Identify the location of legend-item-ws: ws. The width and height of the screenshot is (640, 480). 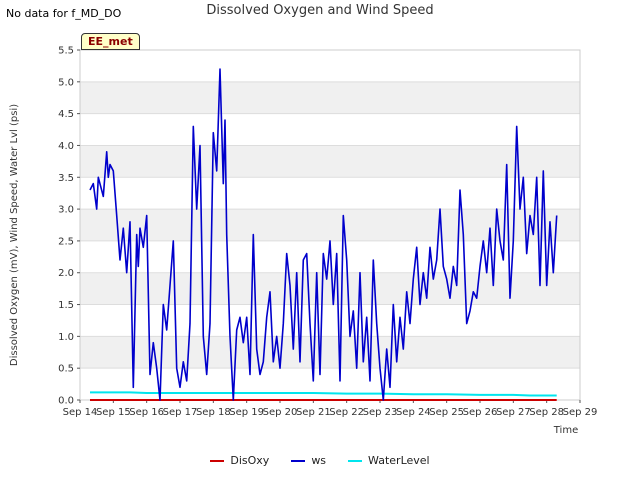
(308, 460).